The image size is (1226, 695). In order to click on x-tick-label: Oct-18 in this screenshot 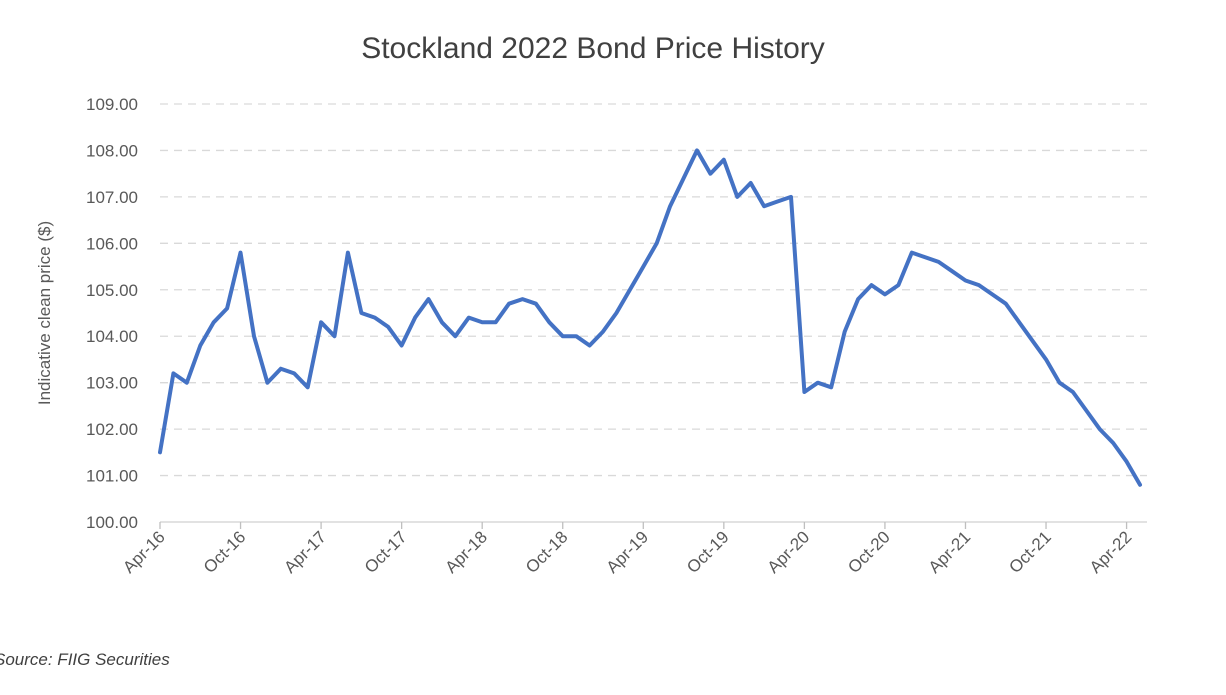, I will do `click(547, 552)`.